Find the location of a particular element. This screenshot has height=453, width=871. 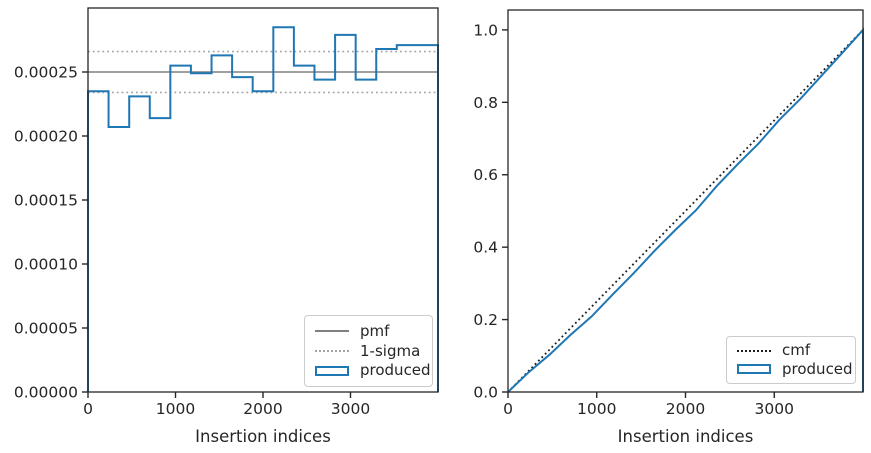

y-tick-label: 0.00010 is located at coordinates (46, 265).